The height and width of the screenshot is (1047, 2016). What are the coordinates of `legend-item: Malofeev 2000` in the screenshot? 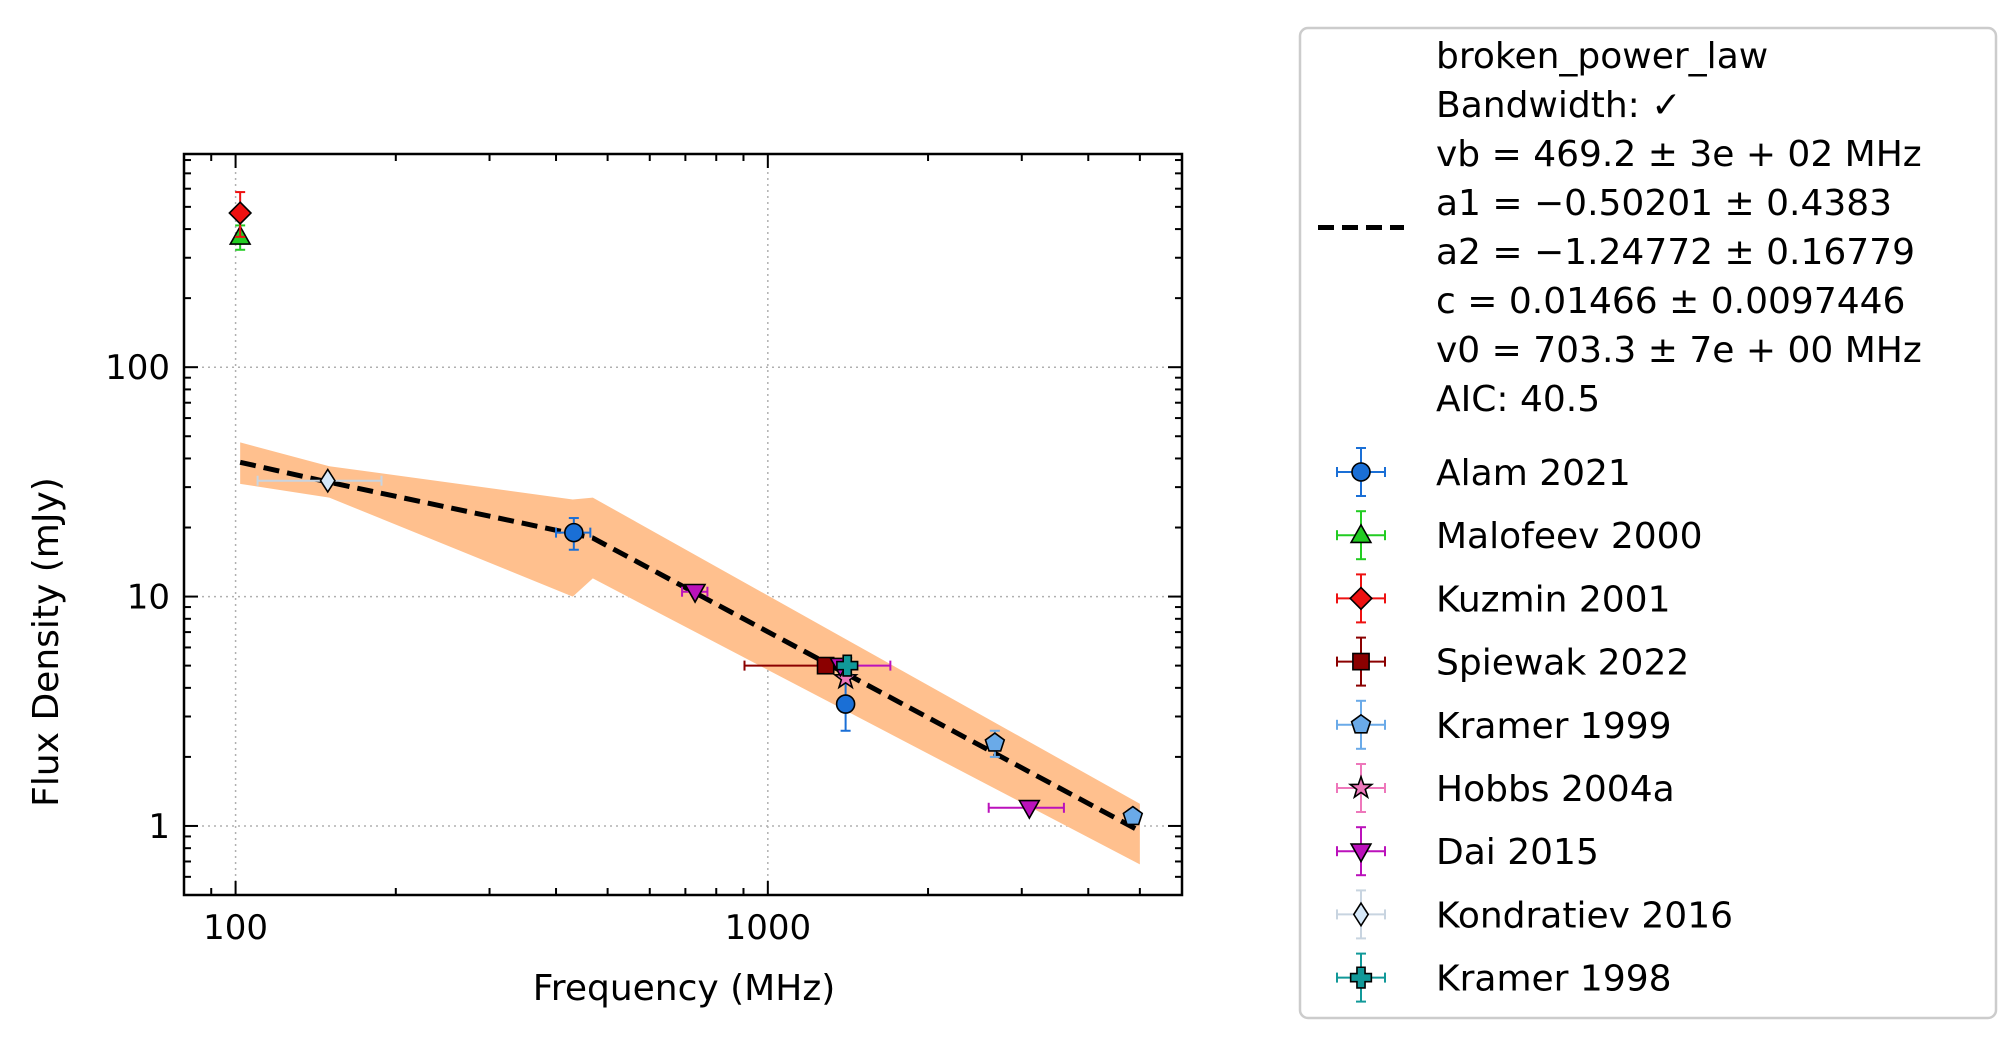 It's located at (1519, 535).